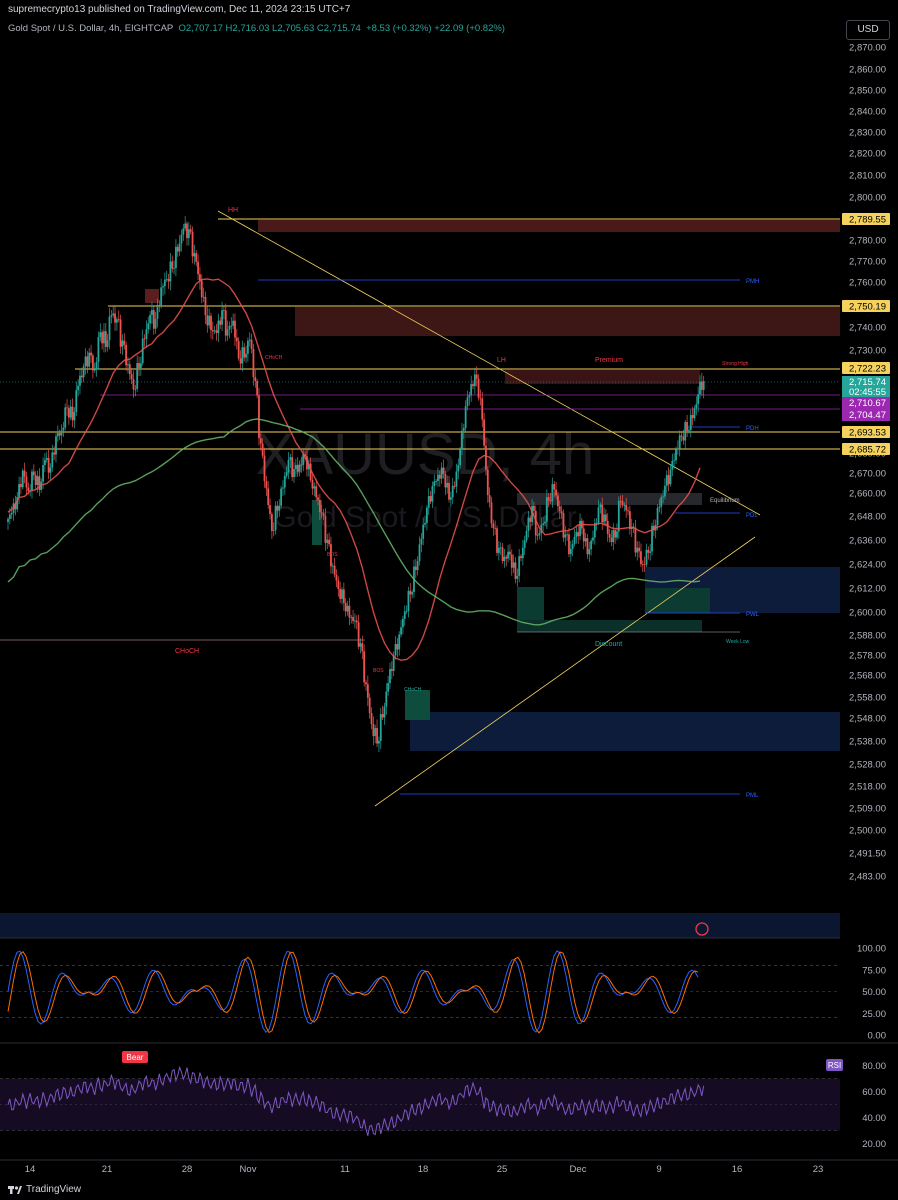  Describe the element at coordinates (867, 48) in the screenshot. I see `y-tick-label: 2,870.00` at that location.